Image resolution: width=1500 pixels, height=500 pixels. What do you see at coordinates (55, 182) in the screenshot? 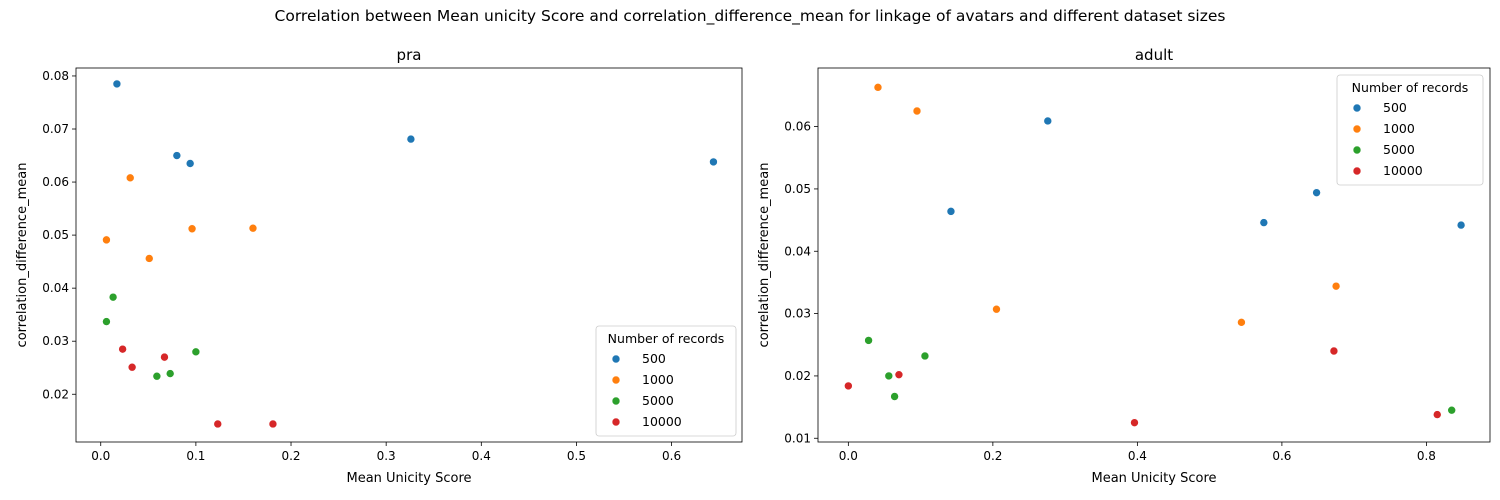
I see `pra-y-tick-label: 0.06` at bounding box center [55, 182].